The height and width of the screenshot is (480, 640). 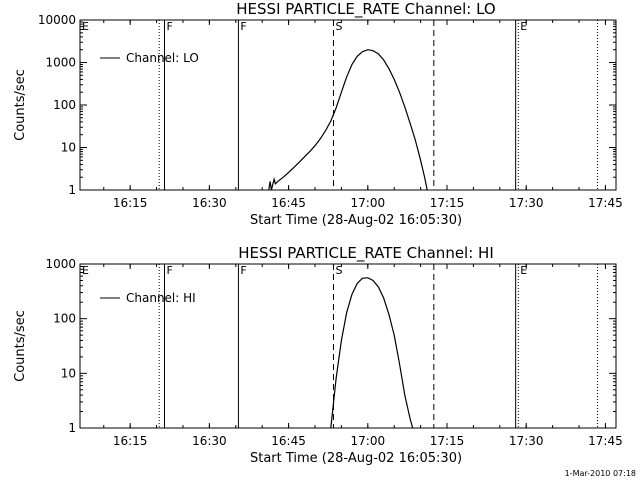 What do you see at coordinates (57, 20) in the screenshot?
I see `y-tick-label: 10000` at bounding box center [57, 20].